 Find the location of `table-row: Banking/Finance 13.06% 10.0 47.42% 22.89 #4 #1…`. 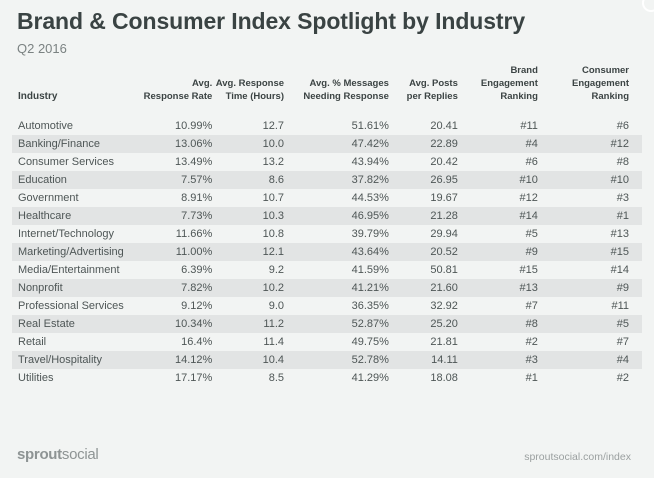

table-row: Banking/Finance 13.06% 10.0 47.42% 22.89 #4 #1… is located at coordinates (327, 144).